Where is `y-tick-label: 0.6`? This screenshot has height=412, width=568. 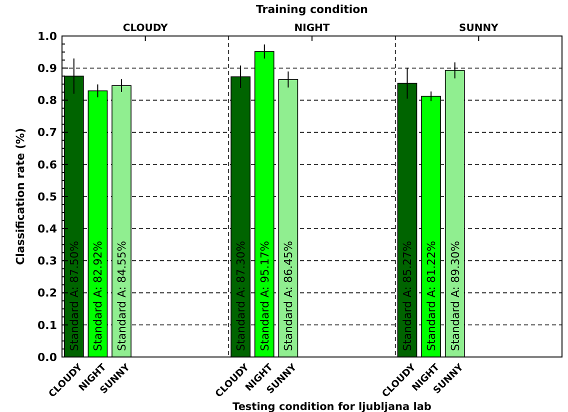 y-tick-label: 0.6 is located at coordinates (48, 165).